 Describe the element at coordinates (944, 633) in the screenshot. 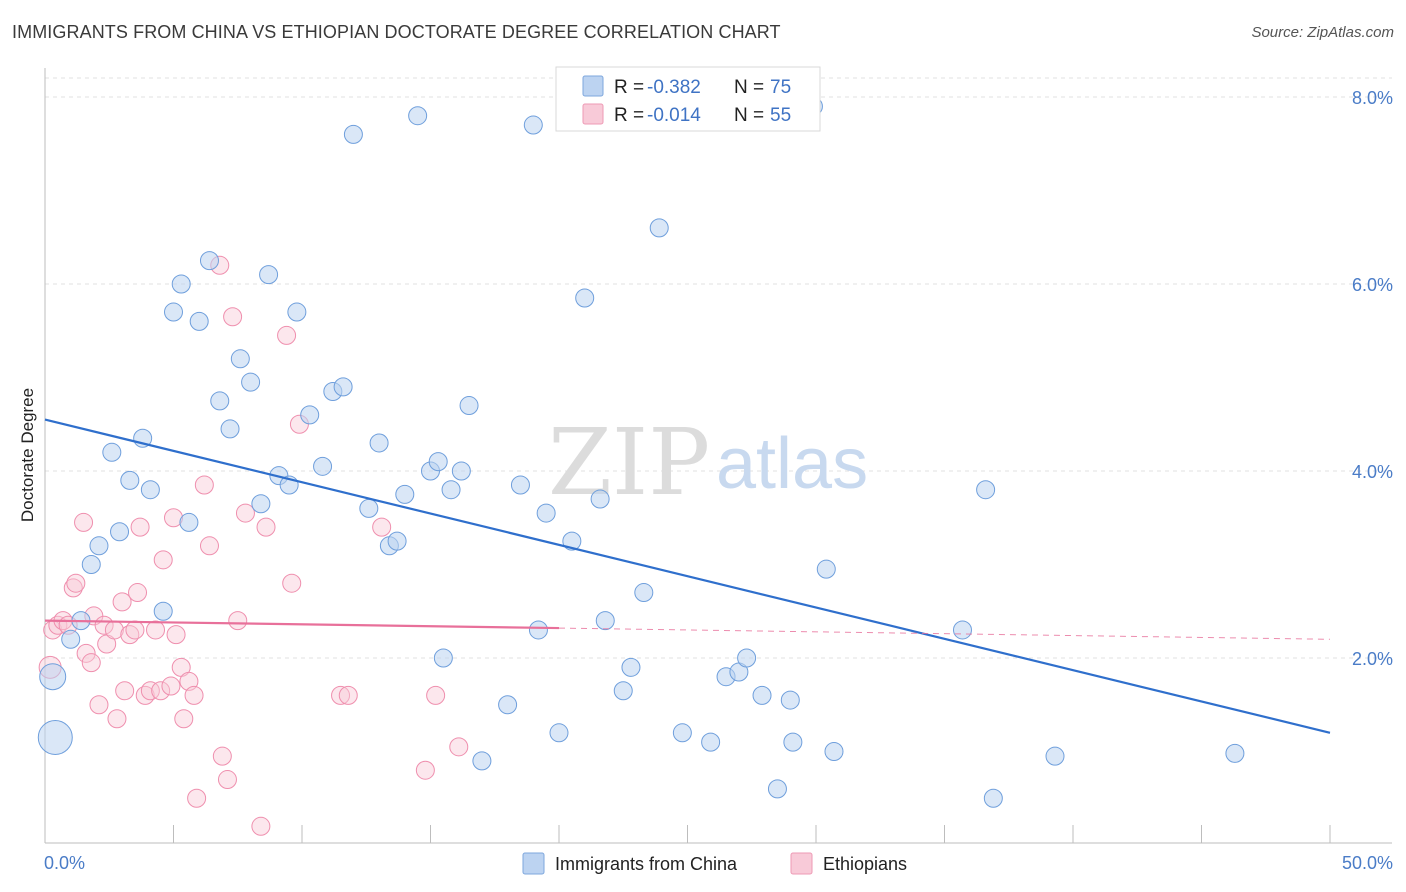

I see `ethiopian-trend-extension` at that location.